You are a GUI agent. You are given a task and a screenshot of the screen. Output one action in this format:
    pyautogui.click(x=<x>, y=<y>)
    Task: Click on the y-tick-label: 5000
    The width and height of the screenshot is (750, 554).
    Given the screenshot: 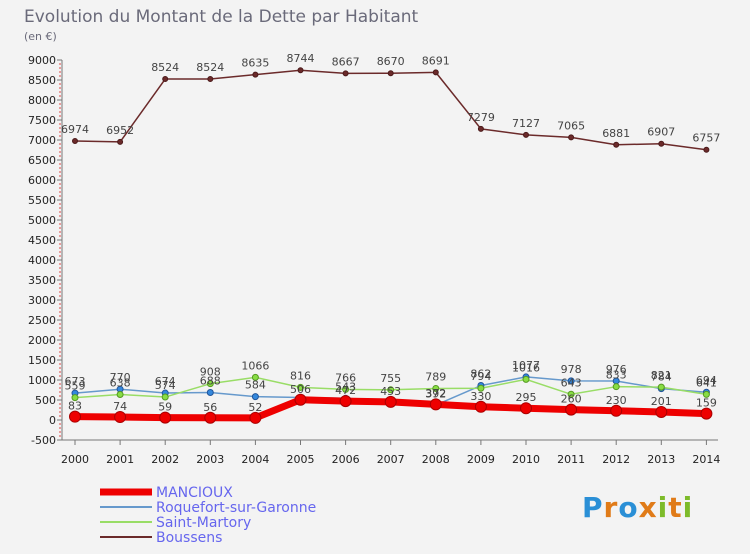 What is the action you would take?
    pyautogui.click(x=42, y=220)
    